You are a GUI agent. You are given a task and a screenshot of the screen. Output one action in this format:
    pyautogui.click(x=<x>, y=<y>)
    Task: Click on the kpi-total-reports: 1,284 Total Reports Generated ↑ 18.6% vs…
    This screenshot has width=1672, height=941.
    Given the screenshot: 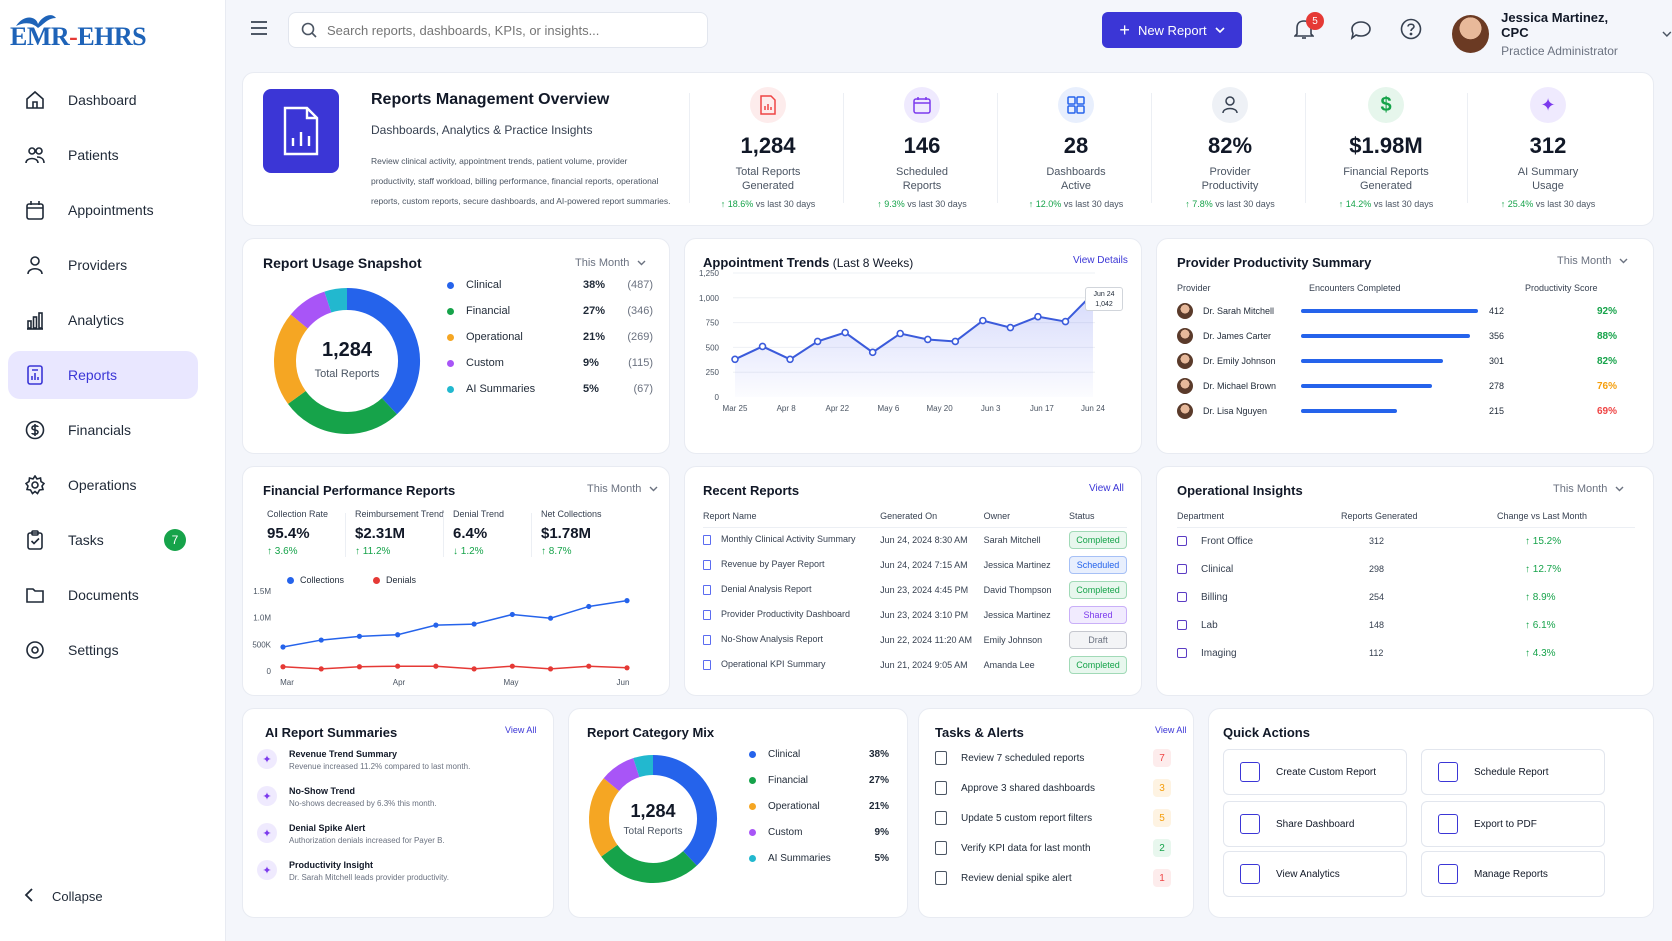 What is the action you would take?
    pyautogui.click(x=768, y=148)
    